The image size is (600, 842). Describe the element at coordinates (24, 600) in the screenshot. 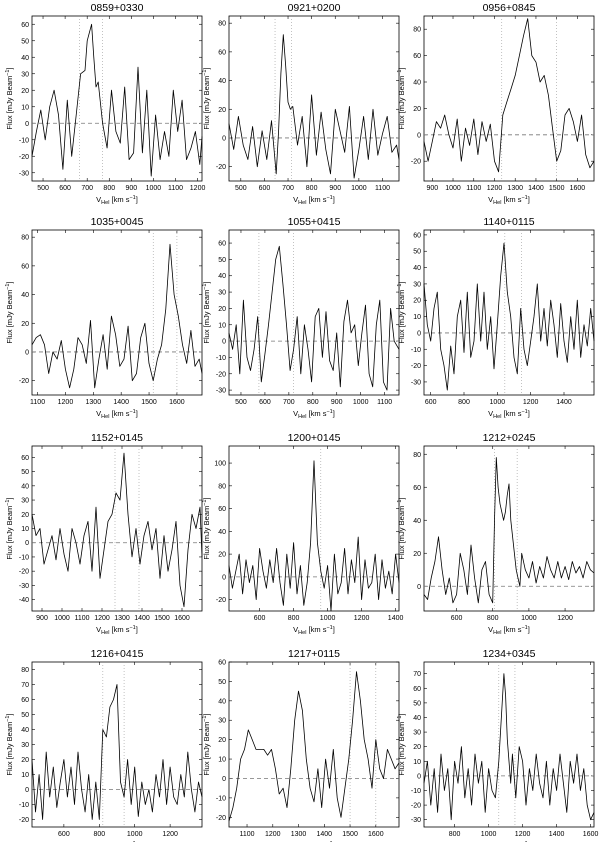

I see `y-tick-label: -40` at that location.